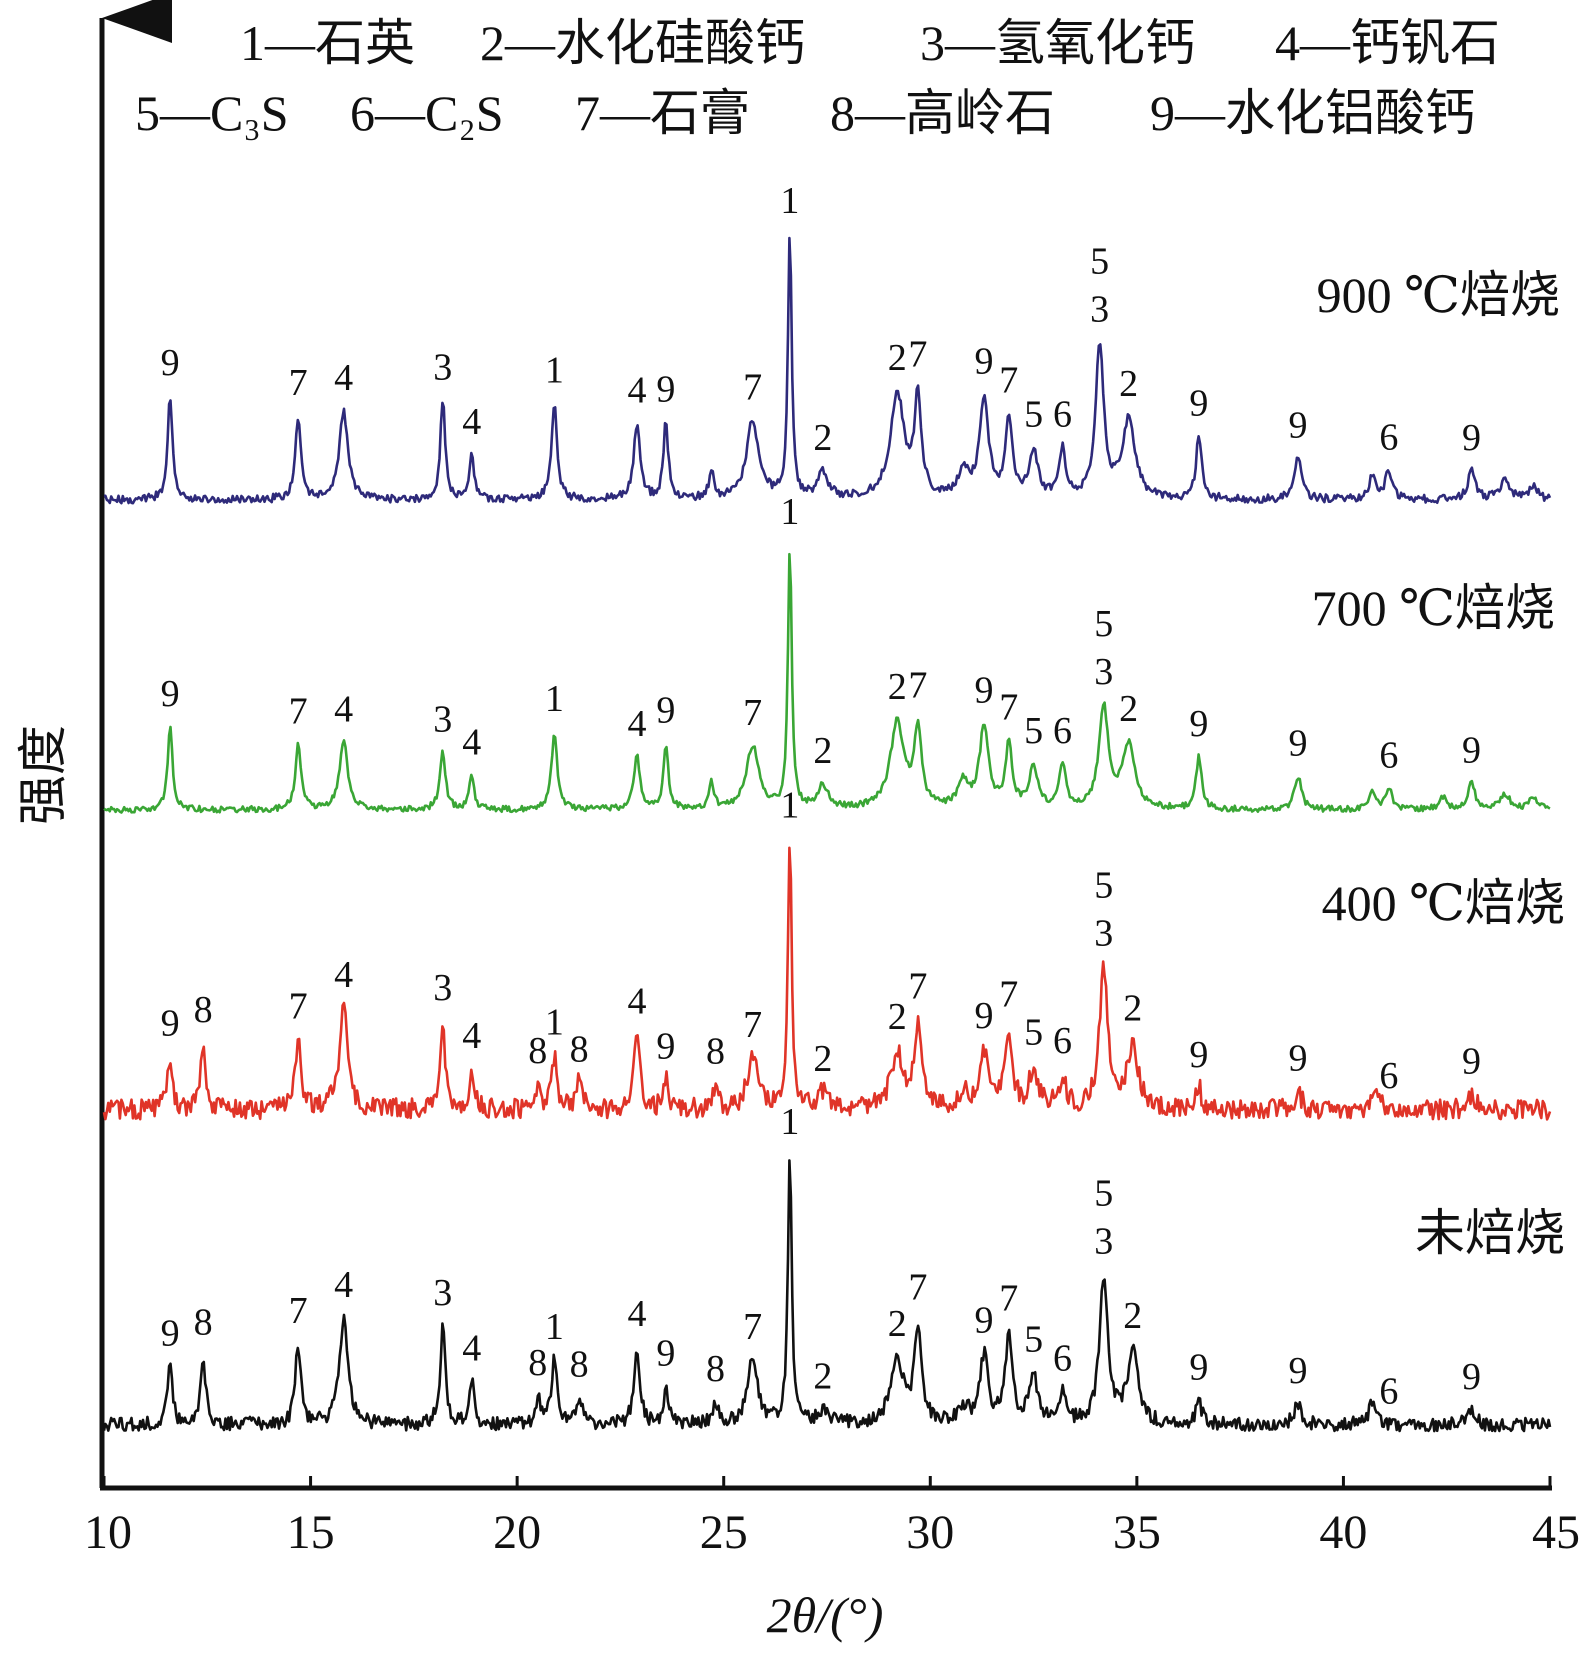  What do you see at coordinates (1387, 43) in the screenshot?
I see `legend-entry-4: 4—钙钒石` at bounding box center [1387, 43].